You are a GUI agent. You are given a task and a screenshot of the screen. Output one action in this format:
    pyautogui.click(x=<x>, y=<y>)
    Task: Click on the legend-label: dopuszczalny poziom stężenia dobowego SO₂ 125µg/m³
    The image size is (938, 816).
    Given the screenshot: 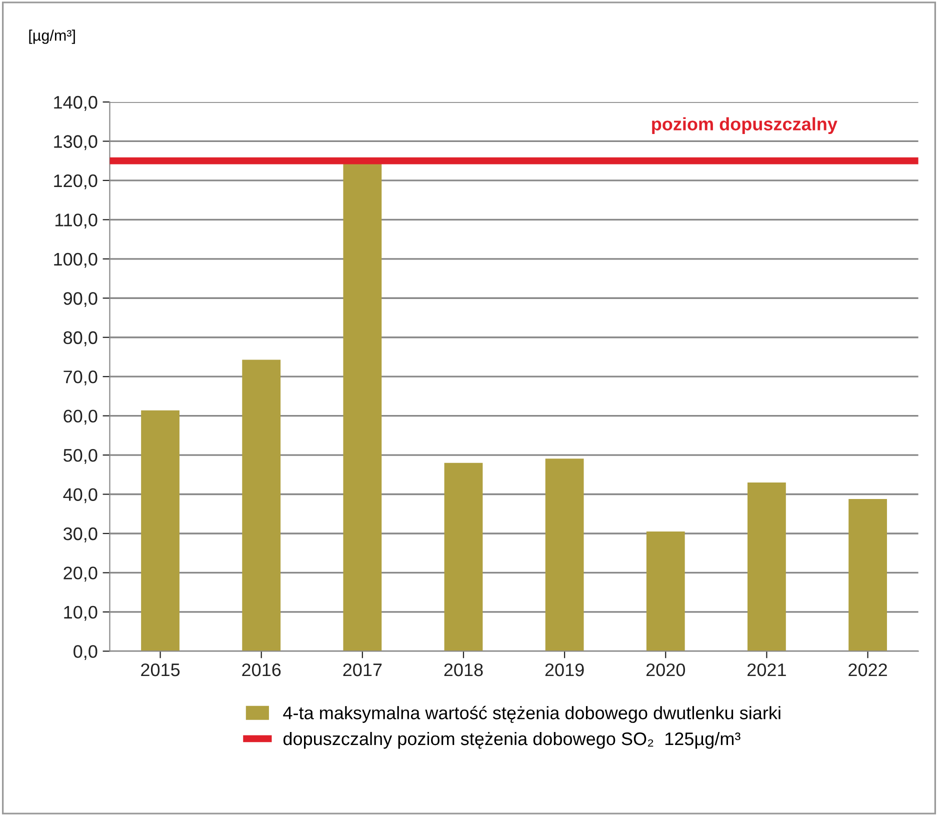 What is the action you would take?
    pyautogui.click(x=511, y=740)
    